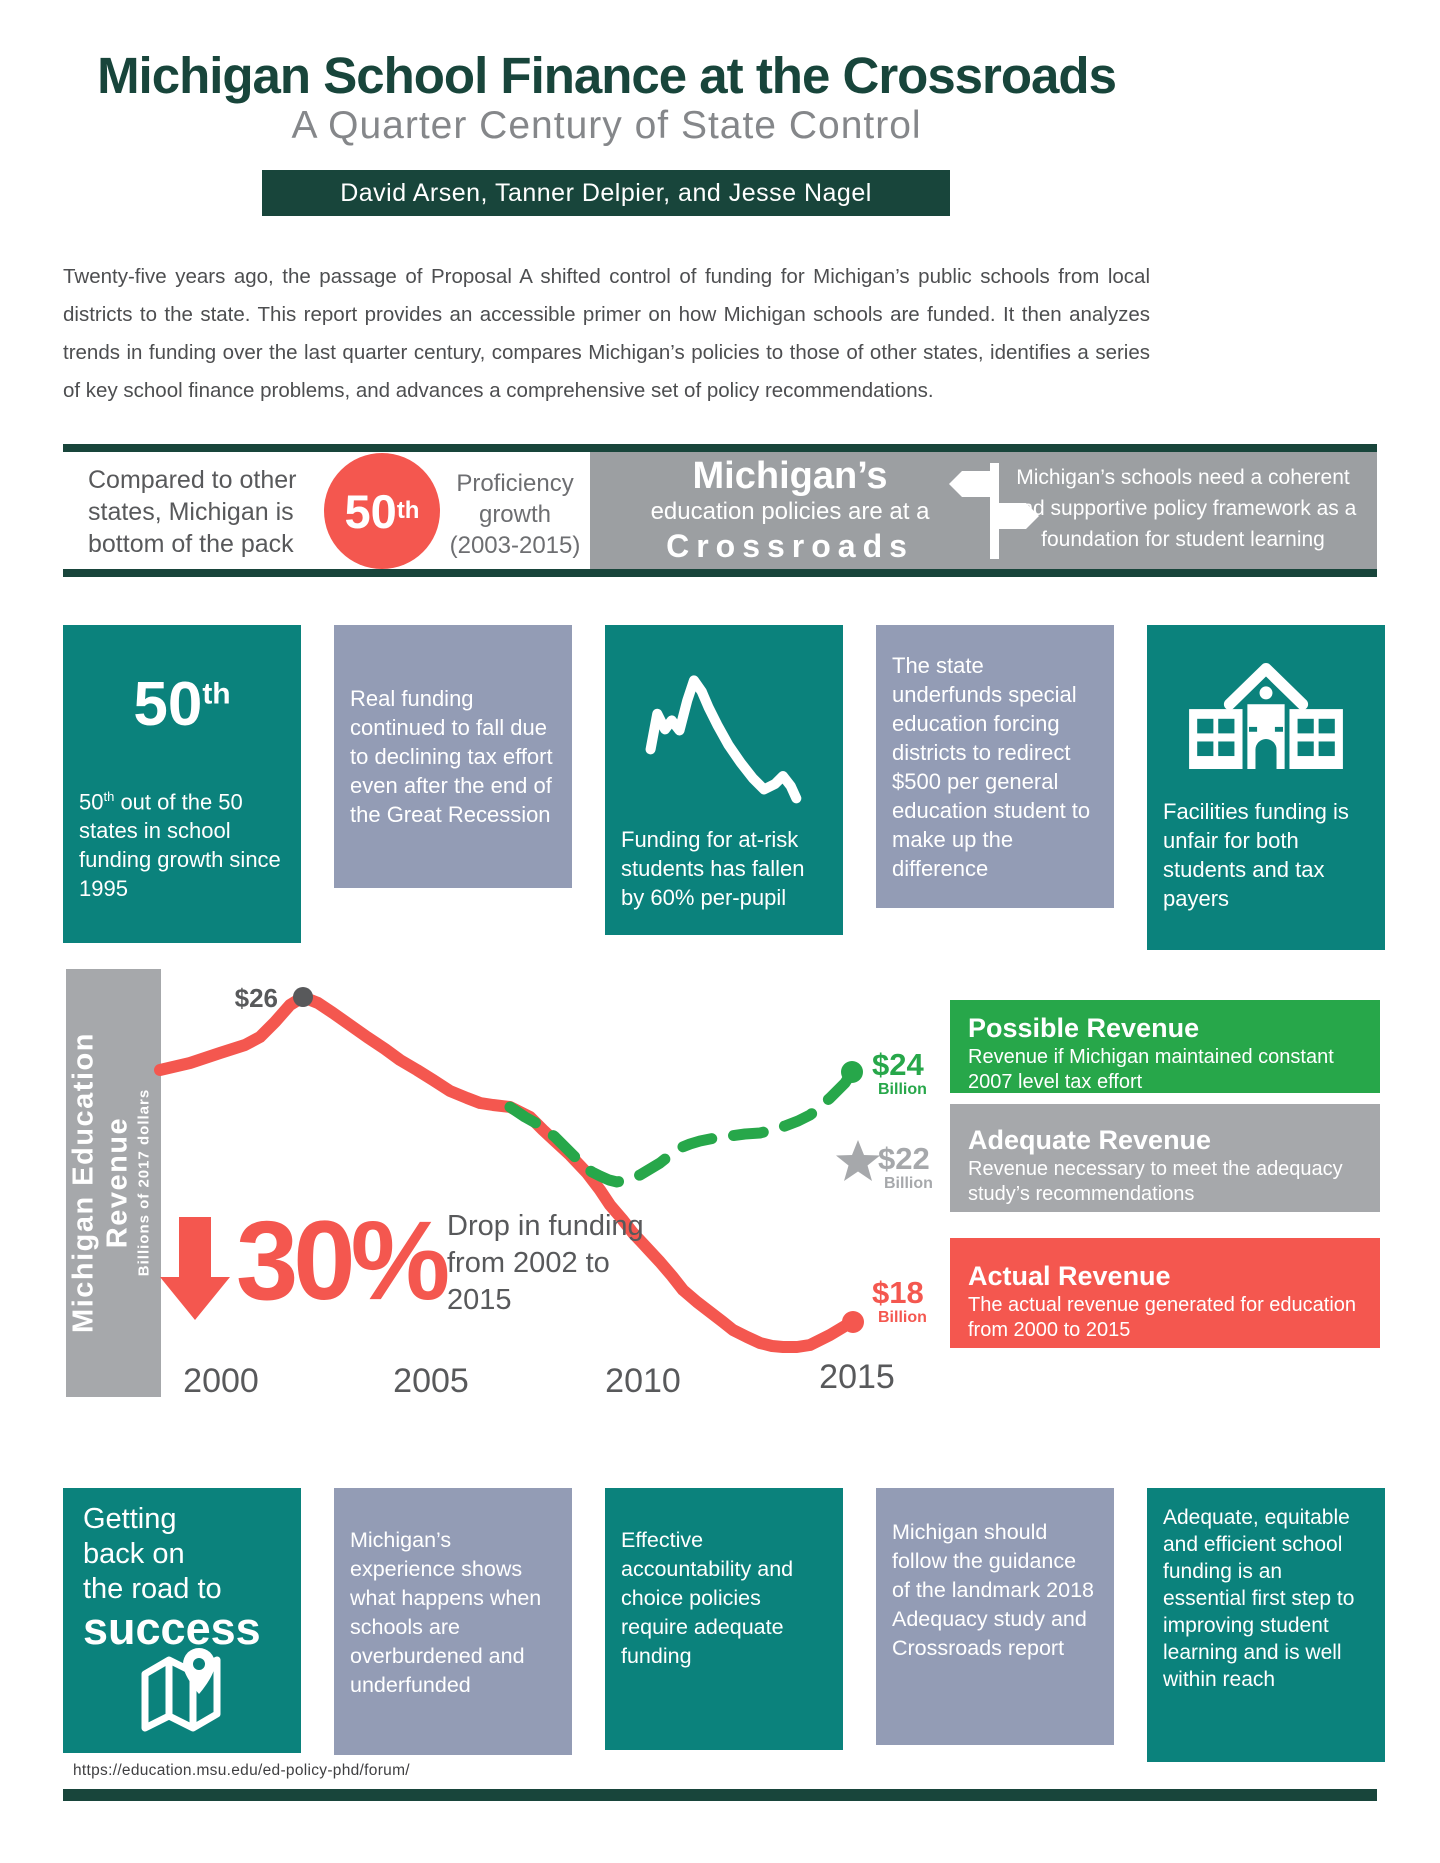  Describe the element at coordinates (343, 1260) in the screenshot. I see `drop-percent: 30%` at that location.